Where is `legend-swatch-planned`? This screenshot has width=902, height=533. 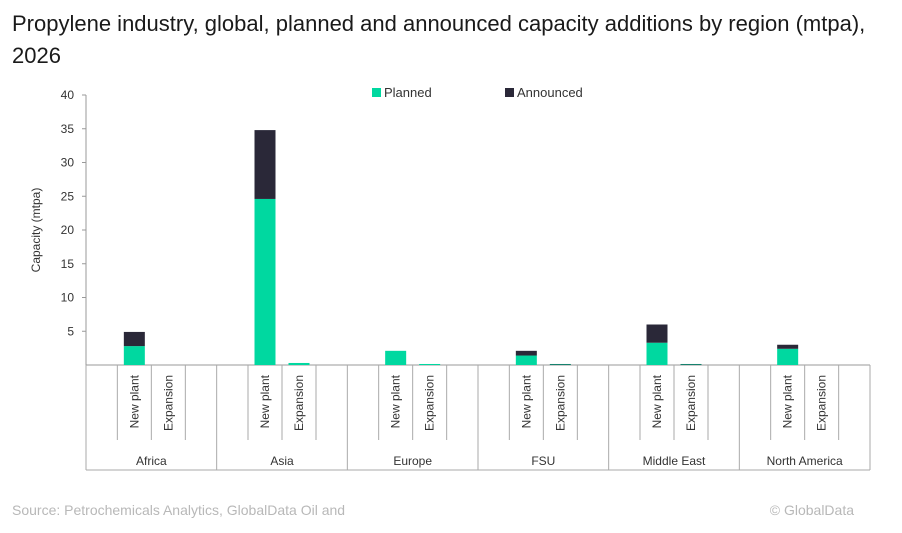 legend-swatch-planned is located at coordinates (376, 92).